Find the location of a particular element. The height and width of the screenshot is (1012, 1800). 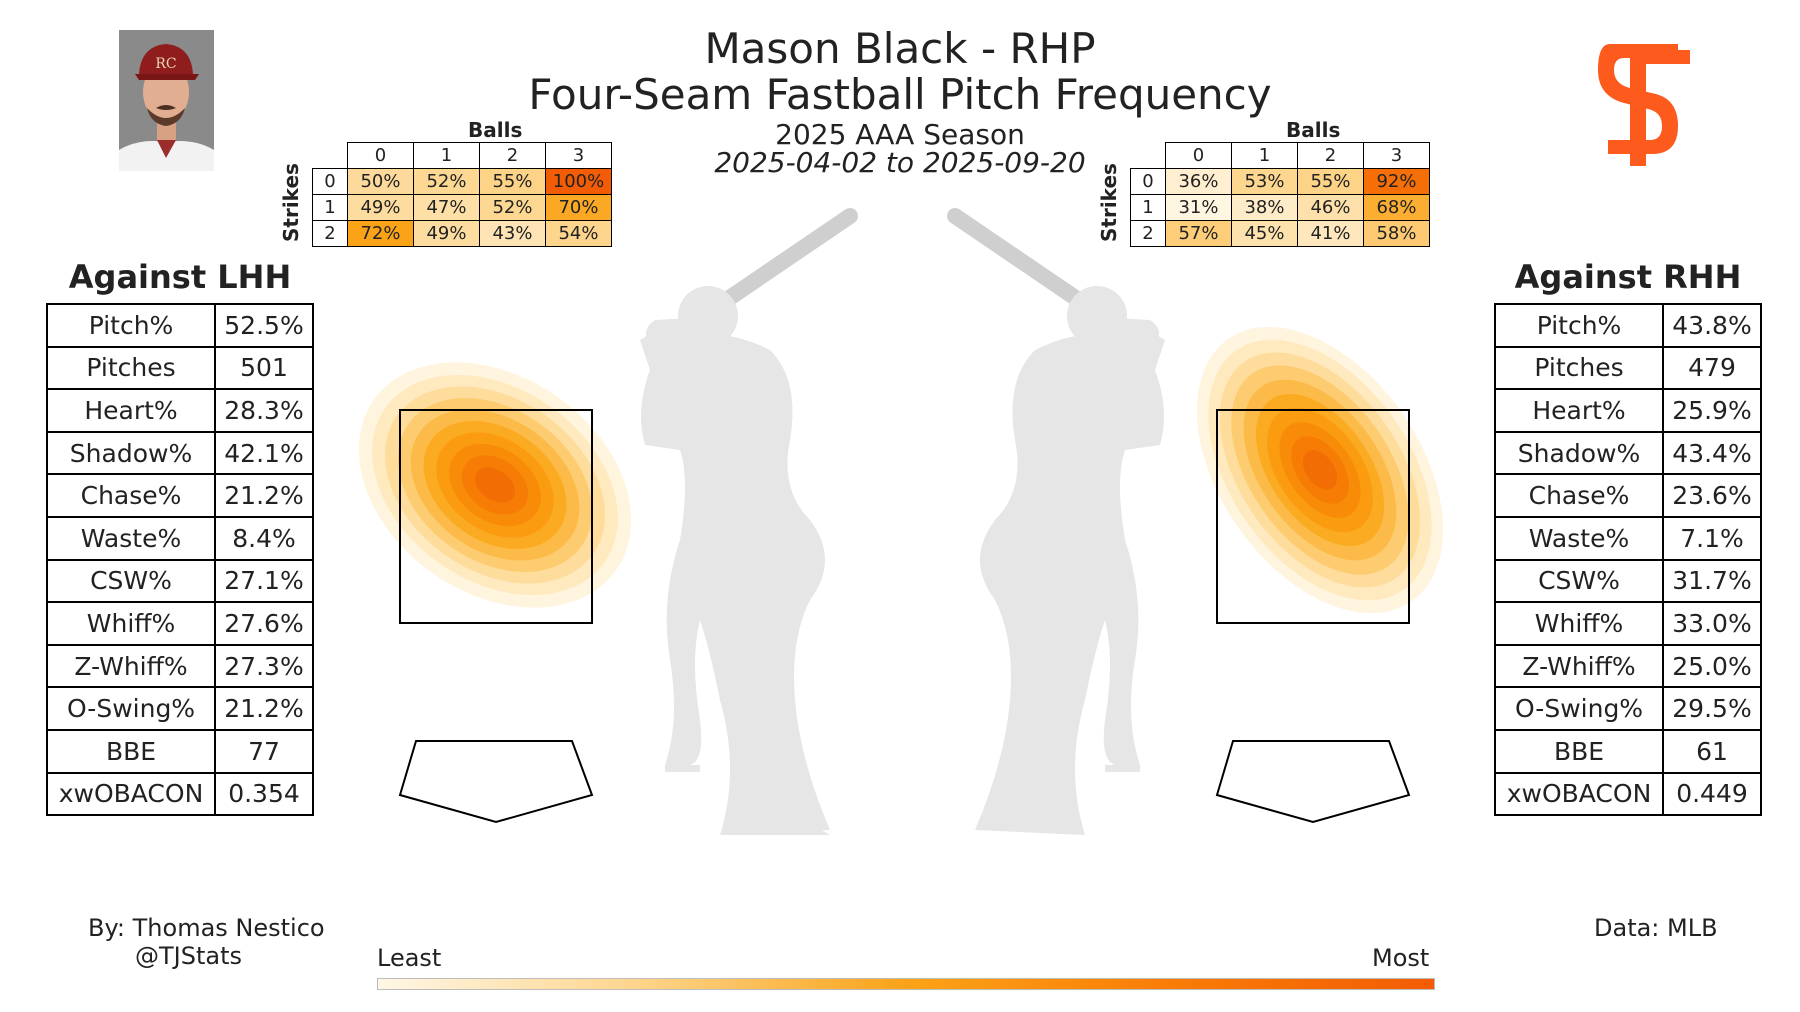

svg-text: RC is located at coordinates (165, 64).